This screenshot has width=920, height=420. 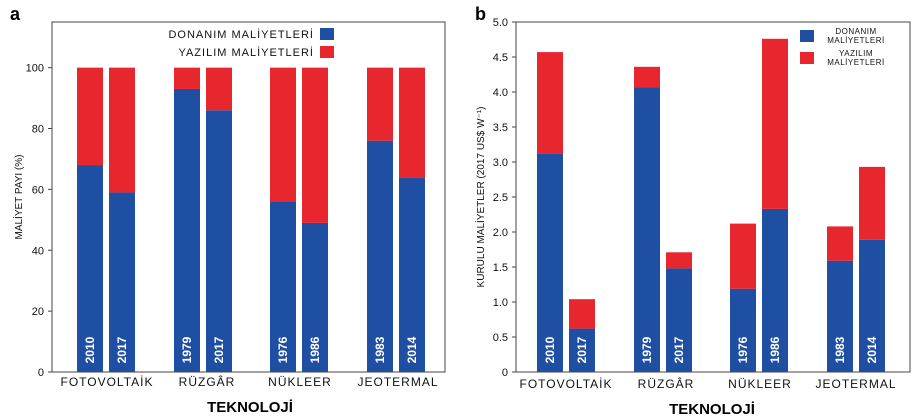 I want to click on panel-b-group-labels: FOTOVOLTAİK RÜZGÂR NÜKLEER JEOTERMAL, so click(x=707, y=383).